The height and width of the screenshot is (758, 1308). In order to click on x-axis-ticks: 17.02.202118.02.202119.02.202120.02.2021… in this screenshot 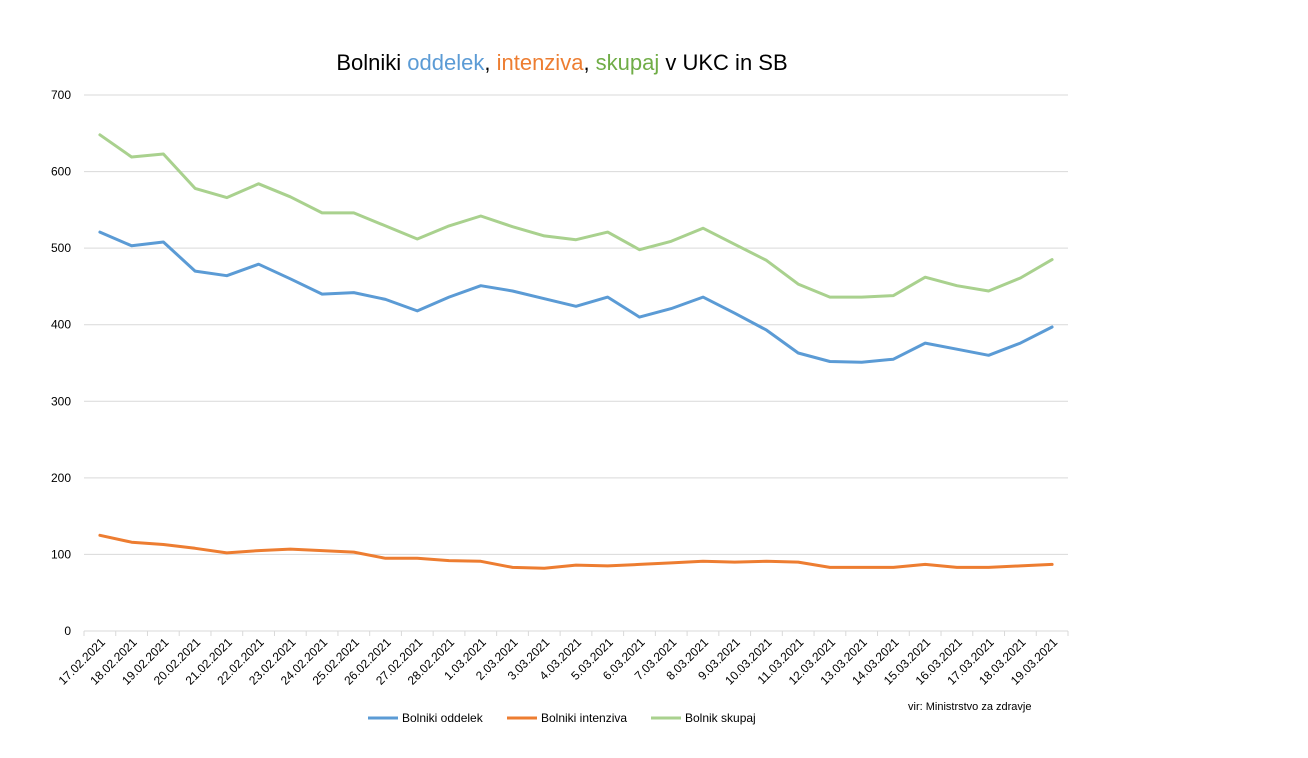, I will do `click(562, 659)`.